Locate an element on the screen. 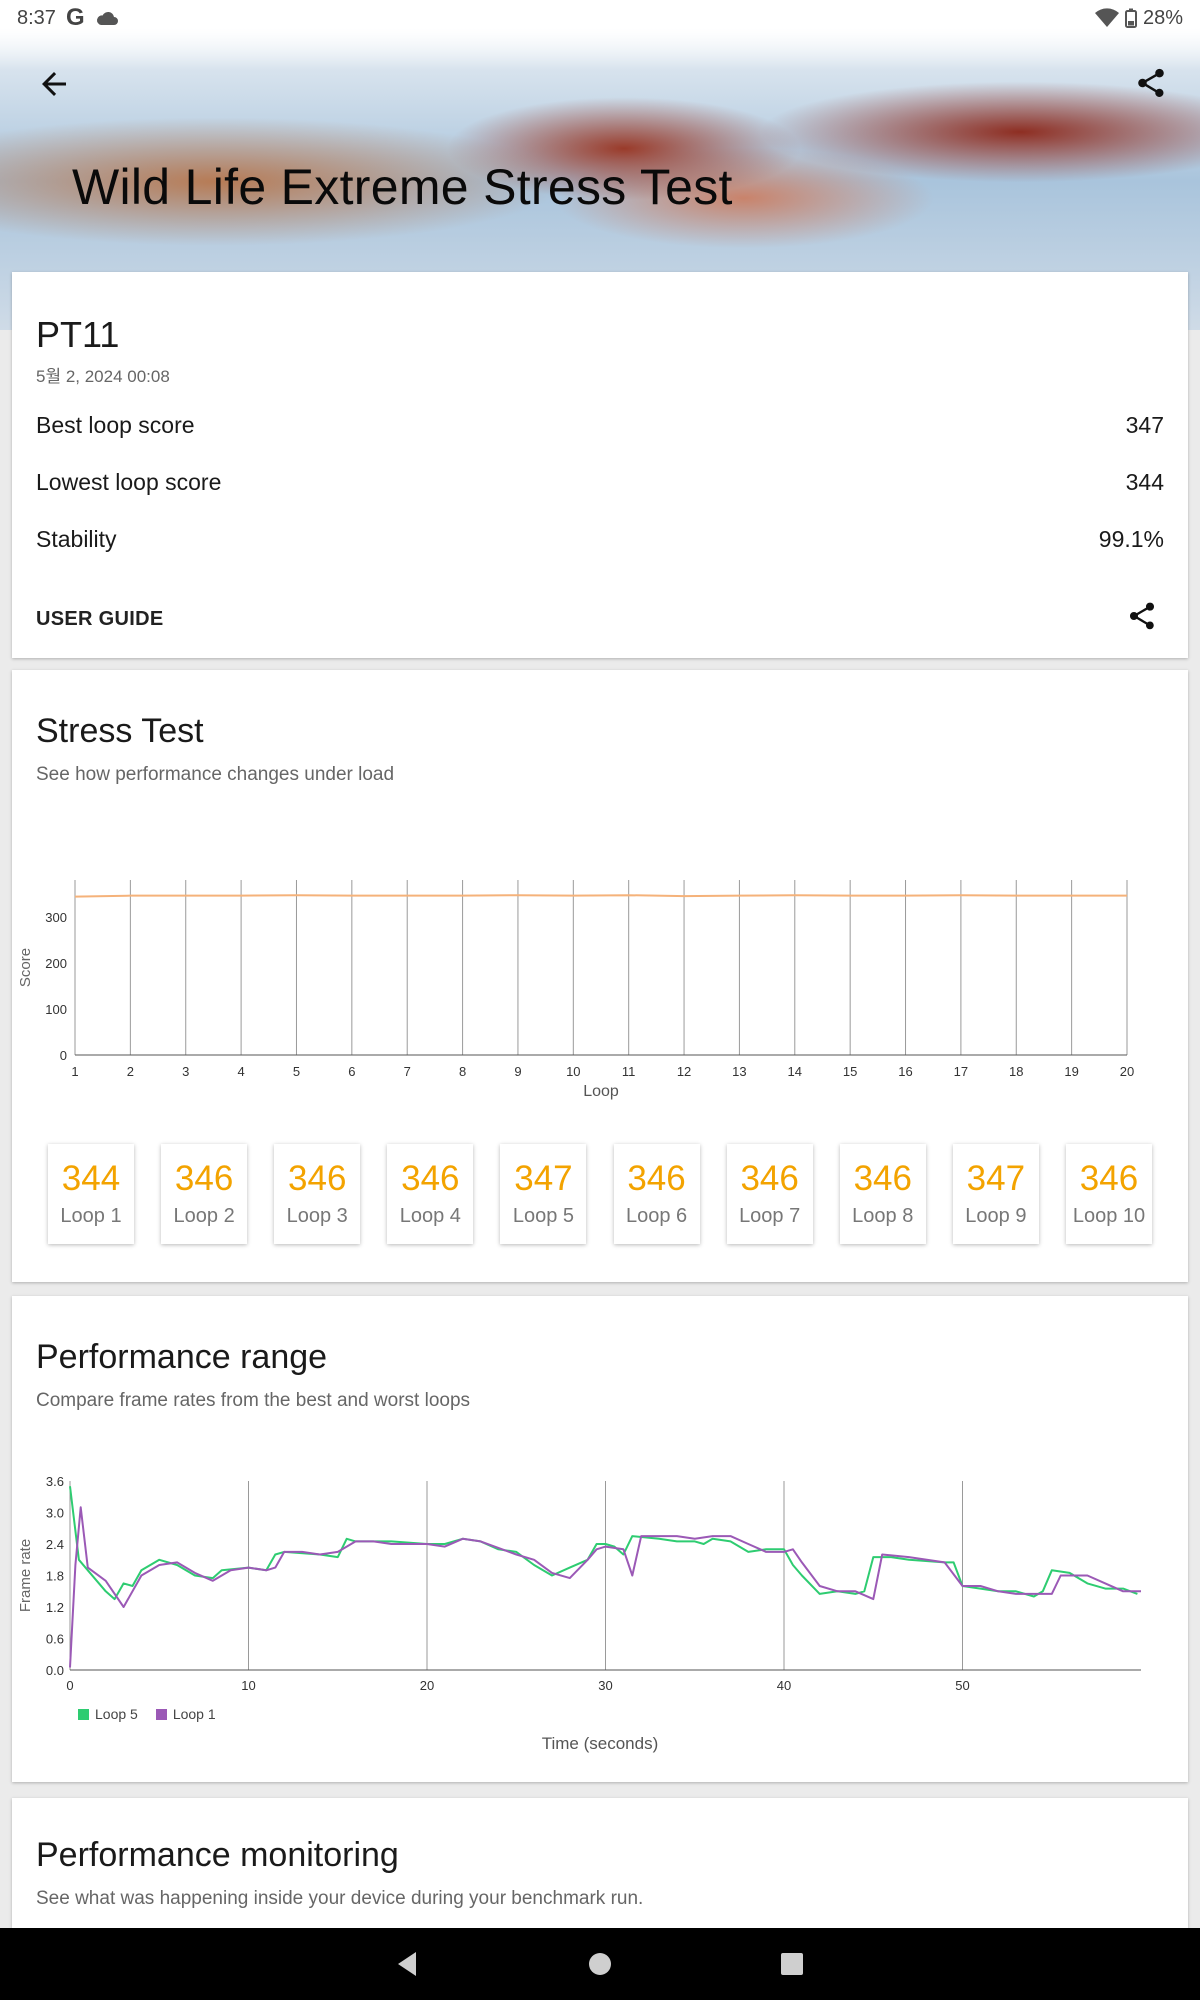 This screenshot has width=1200, height=2000. loop-tile-1: 344 Loop 1 is located at coordinates (91, 1194).